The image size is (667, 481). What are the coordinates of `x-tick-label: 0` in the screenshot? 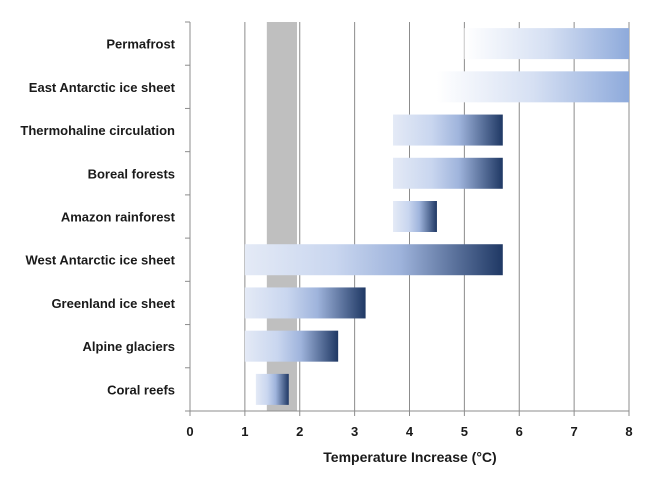 It's located at (189, 431).